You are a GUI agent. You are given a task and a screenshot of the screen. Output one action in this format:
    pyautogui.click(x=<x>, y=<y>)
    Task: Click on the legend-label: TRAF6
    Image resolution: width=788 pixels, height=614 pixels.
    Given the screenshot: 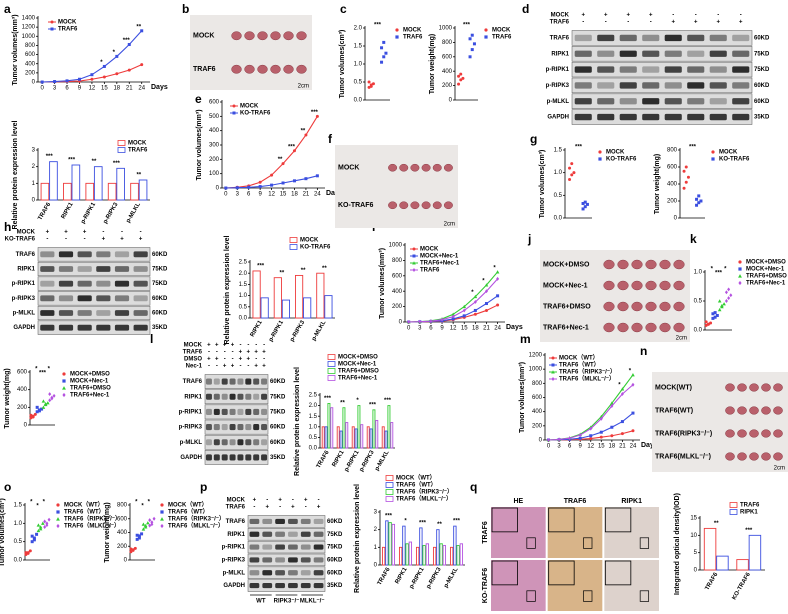 What is the action you would take?
    pyautogui.click(x=750, y=506)
    